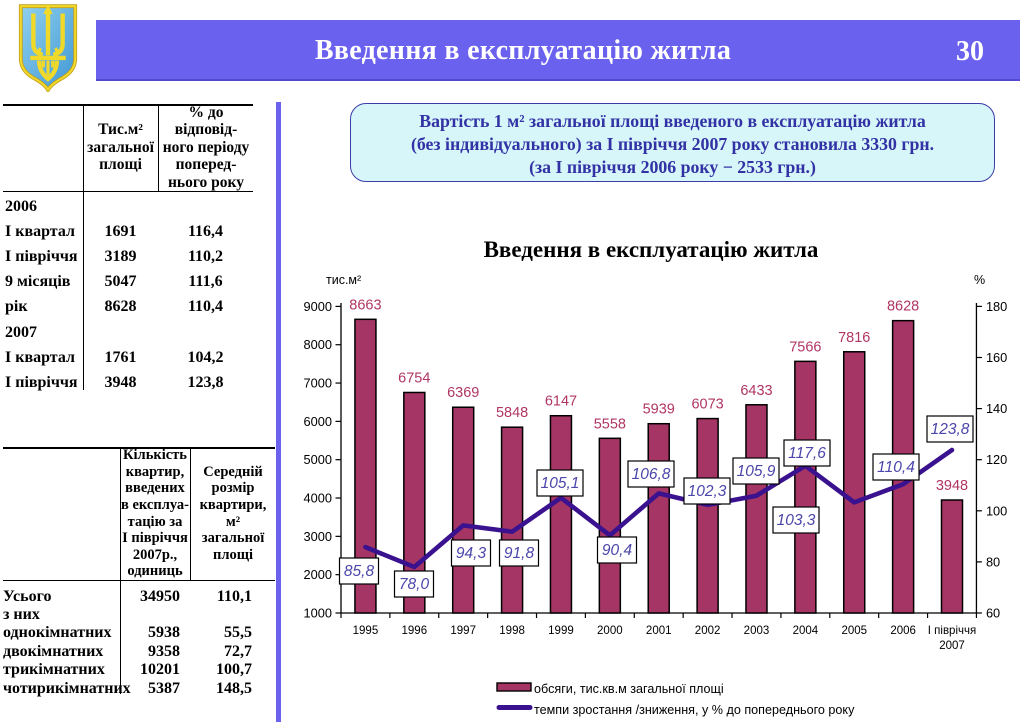 The image size is (1027, 722). Describe the element at coordinates (365, 305) in the screenshot. I see `bar-value-label: 8663` at that location.